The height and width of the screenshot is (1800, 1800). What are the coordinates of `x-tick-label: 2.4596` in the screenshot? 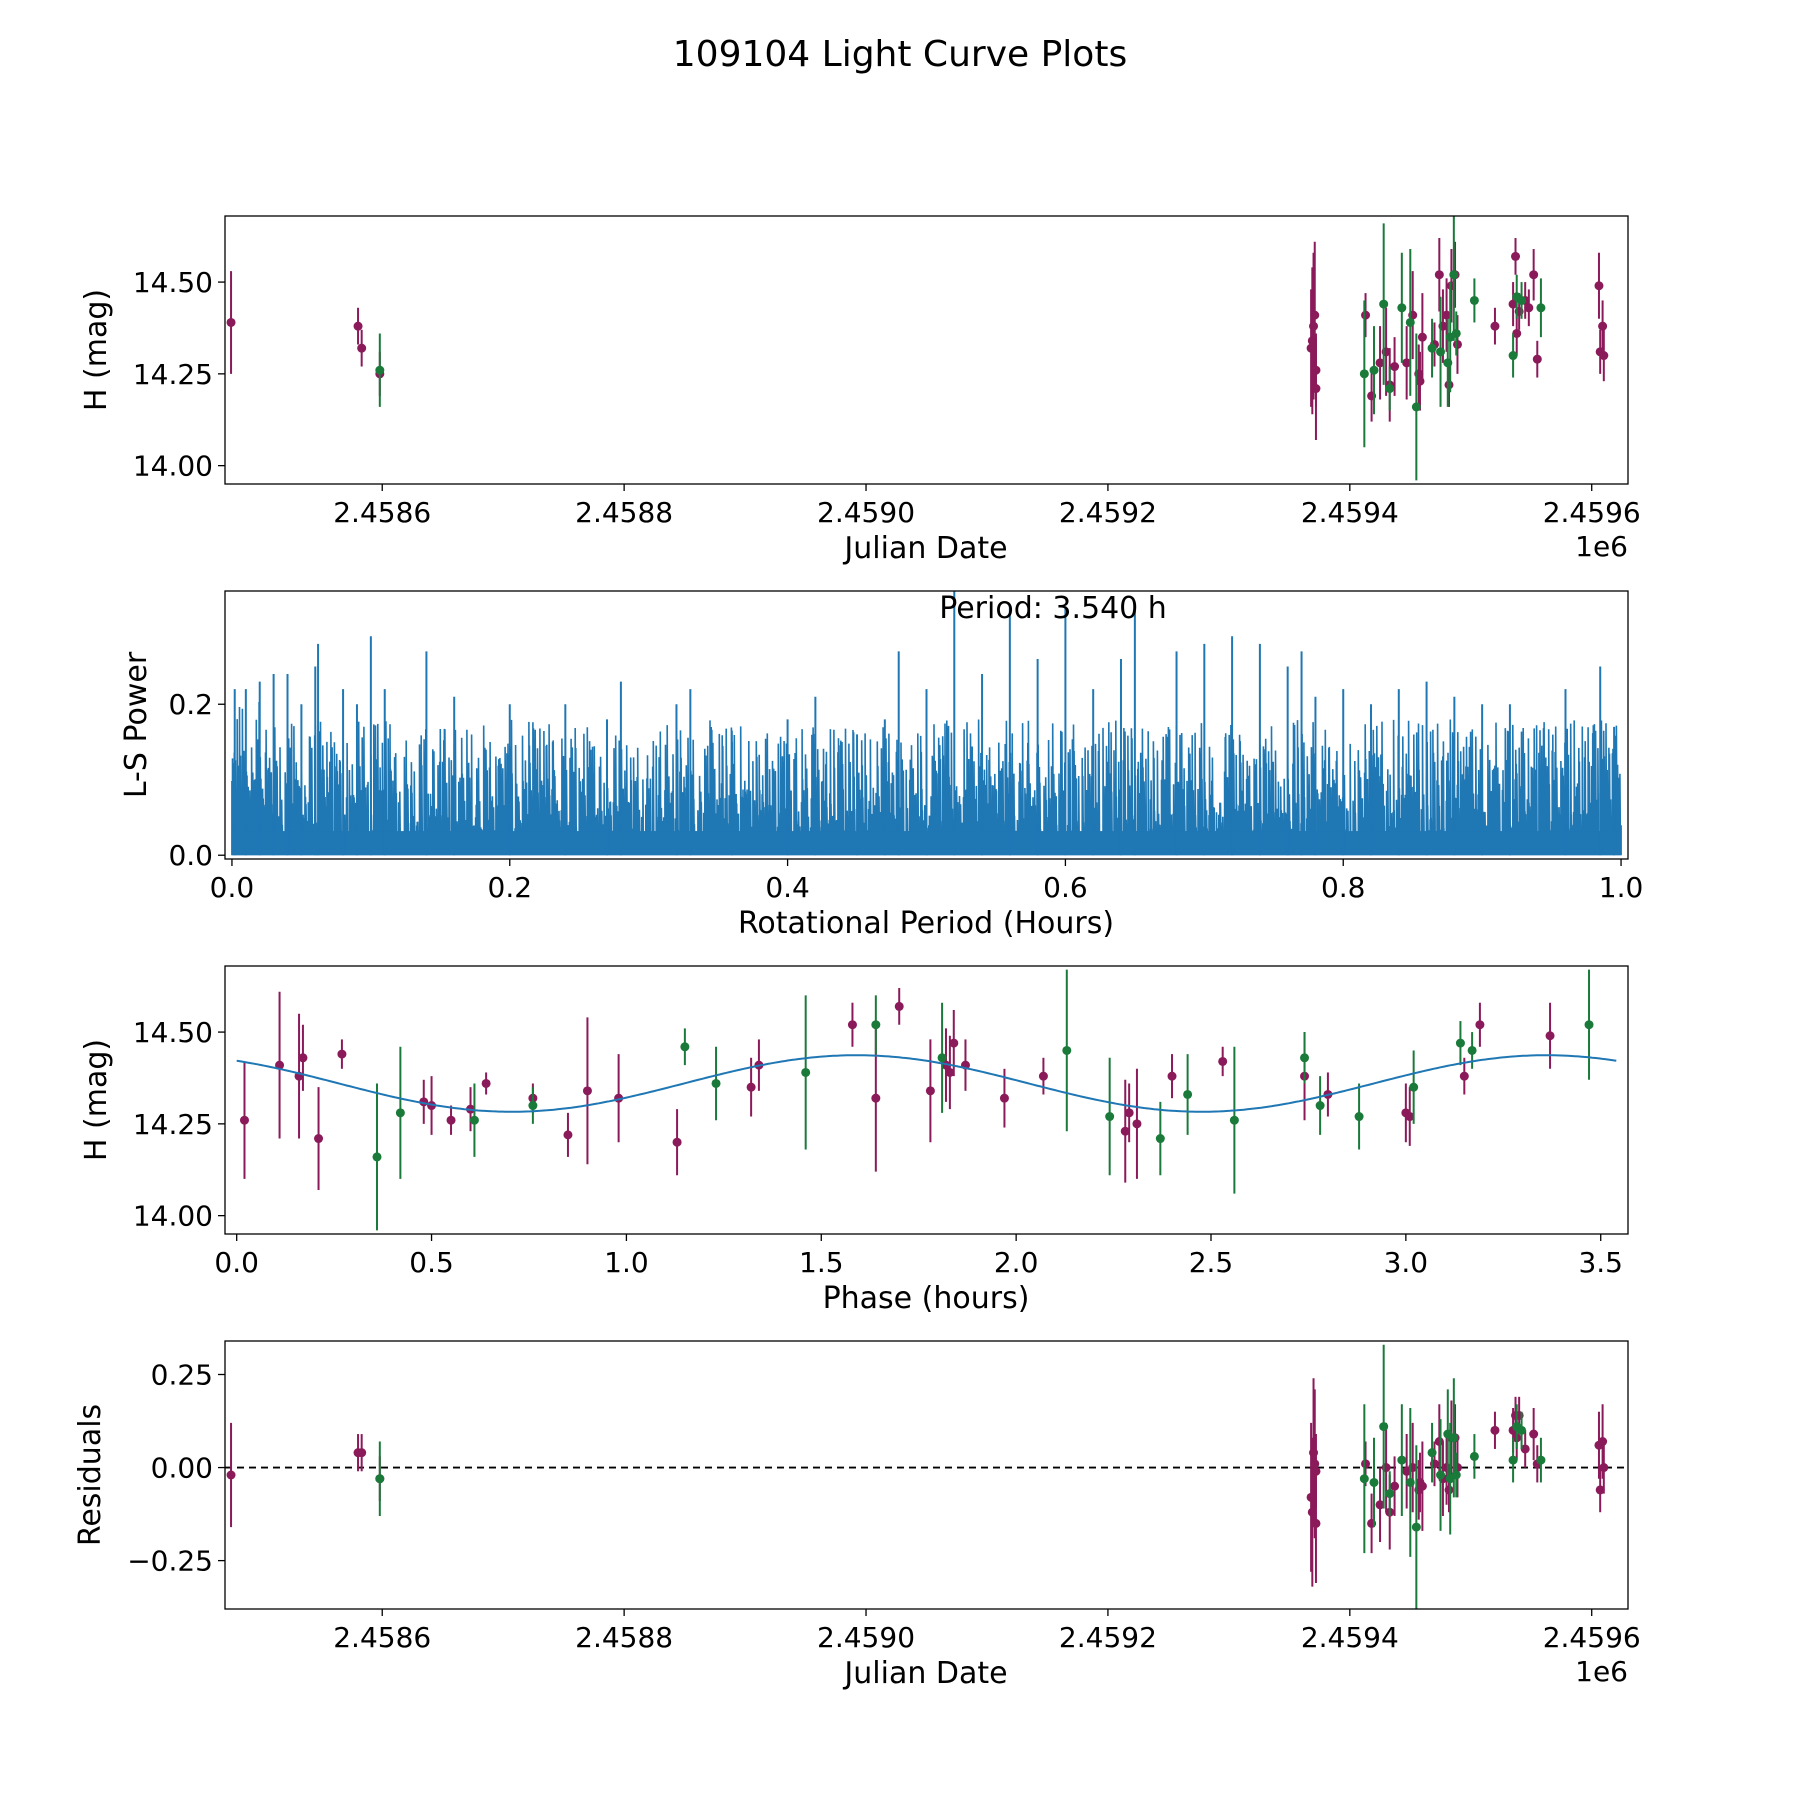 It's located at (1592, 512).